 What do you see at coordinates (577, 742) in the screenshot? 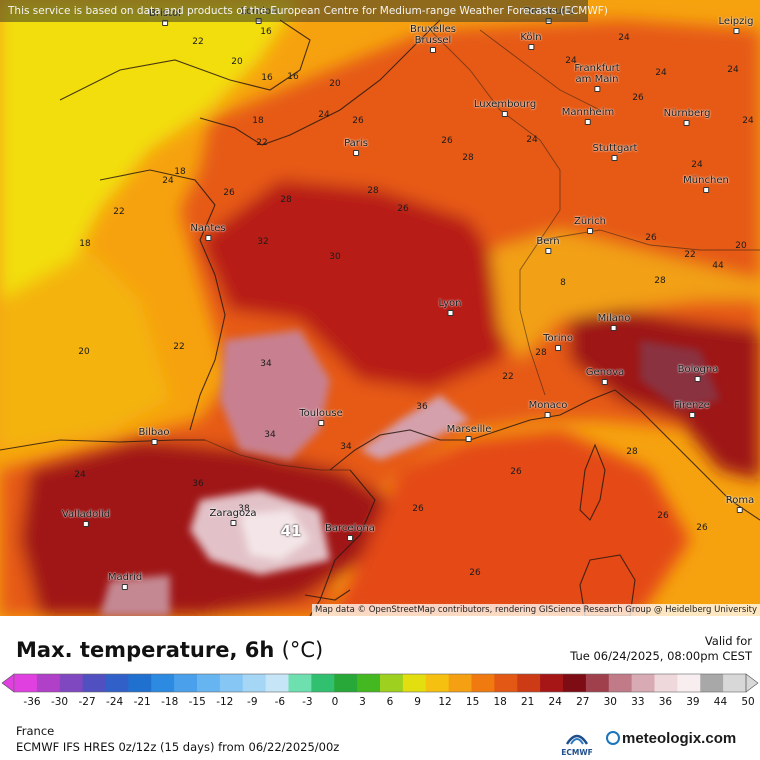
I see `ecmwf-logo: ECMWF` at bounding box center [577, 742].